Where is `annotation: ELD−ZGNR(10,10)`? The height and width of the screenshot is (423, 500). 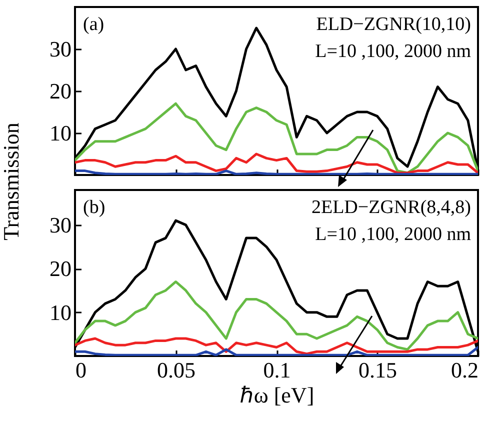 annotation: ELD−ZGNR(10,10) is located at coordinates (393, 24).